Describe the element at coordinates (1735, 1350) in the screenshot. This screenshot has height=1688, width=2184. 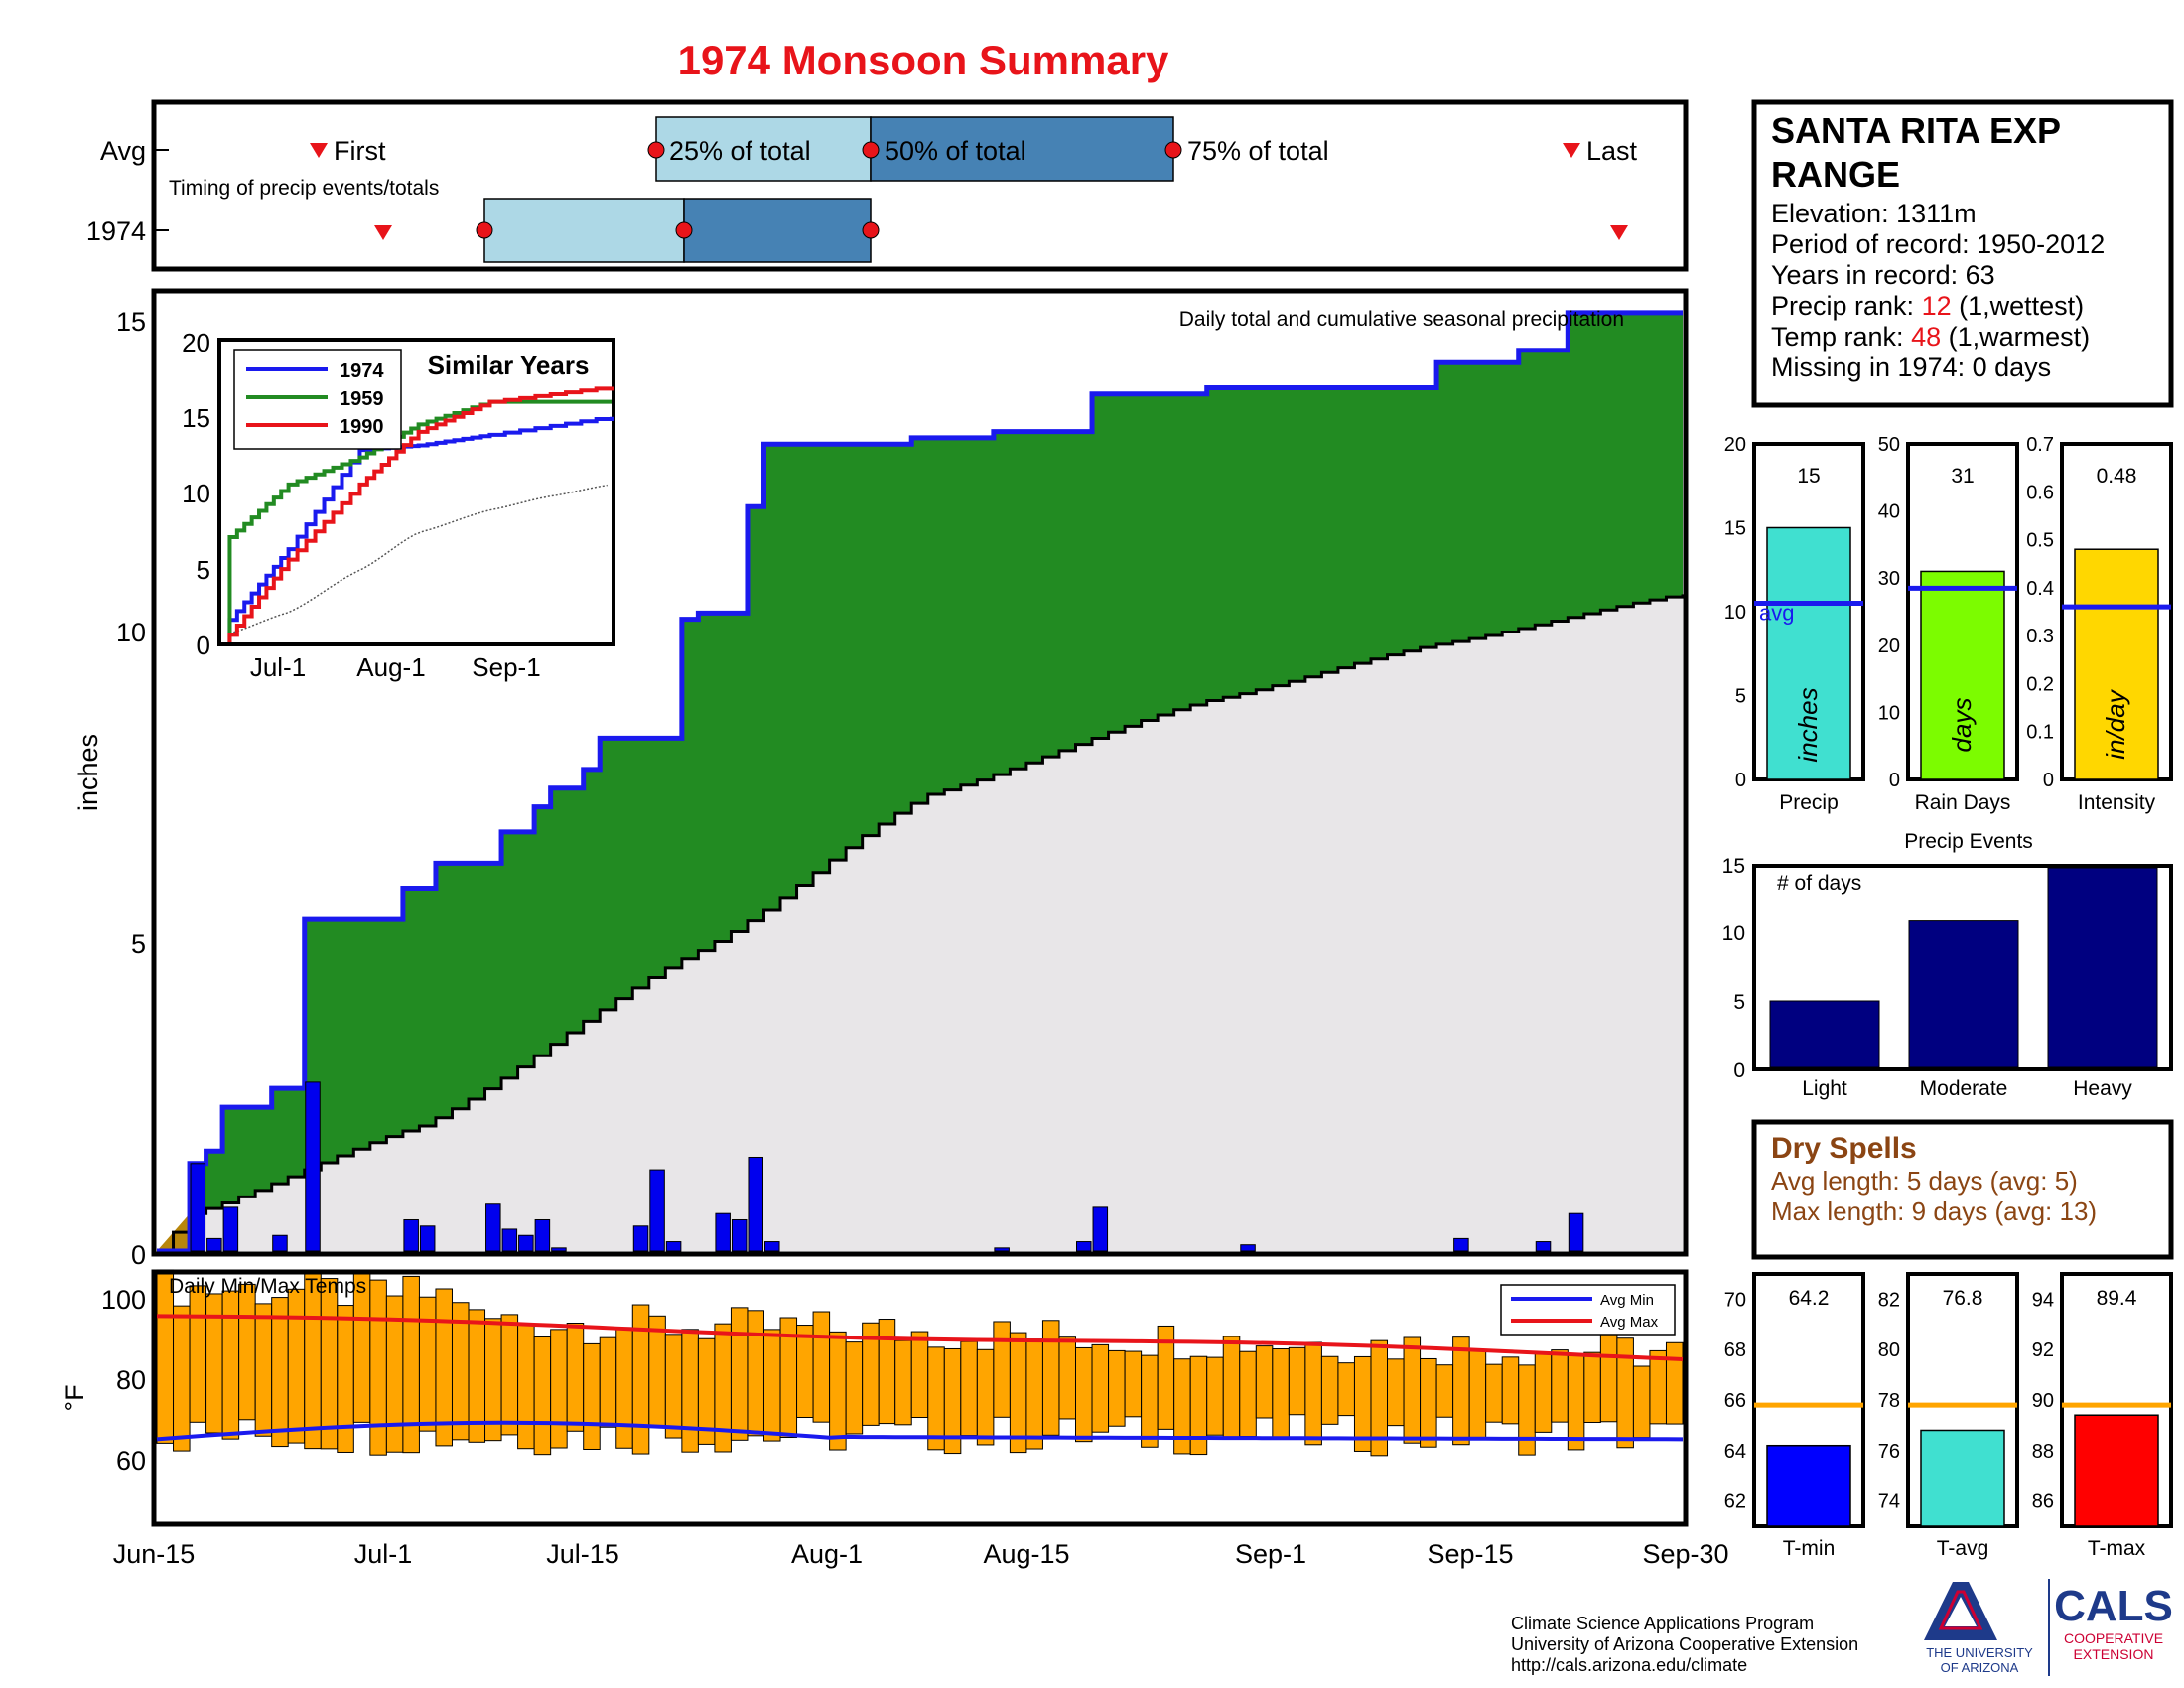
I see `tmin-ytick: 68` at that location.